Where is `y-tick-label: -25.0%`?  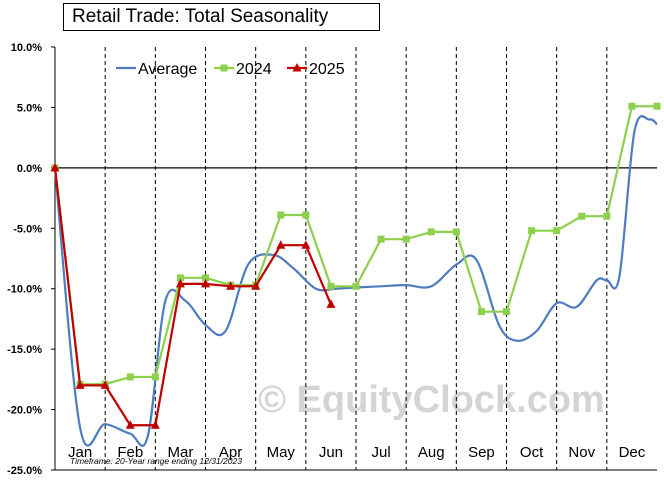 y-tick-label: -25.0% is located at coordinates (24, 471).